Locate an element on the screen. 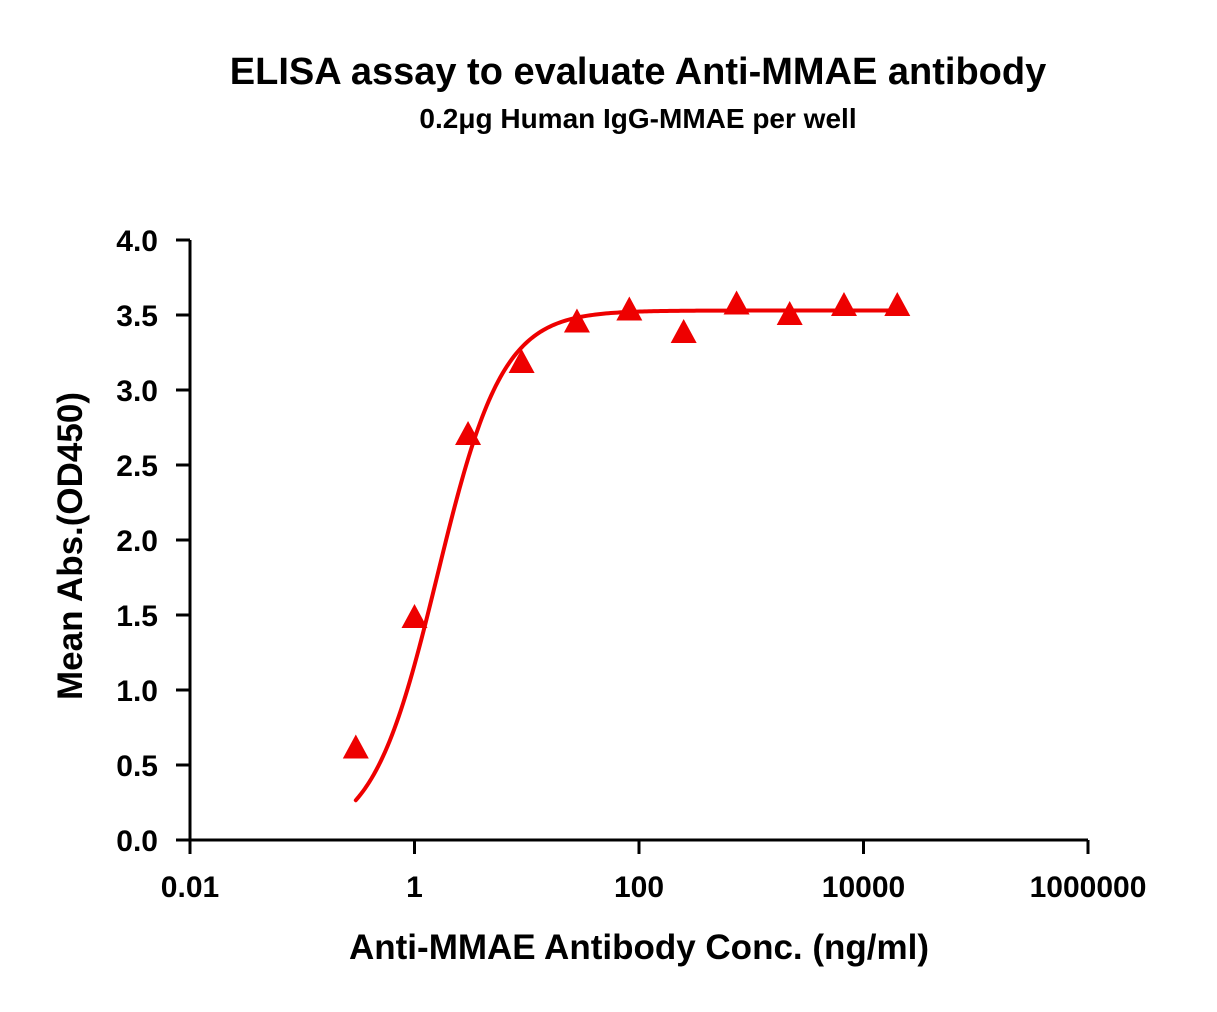 The width and height of the screenshot is (1217, 1012). x-tick-label: 10000 is located at coordinates (863, 887).